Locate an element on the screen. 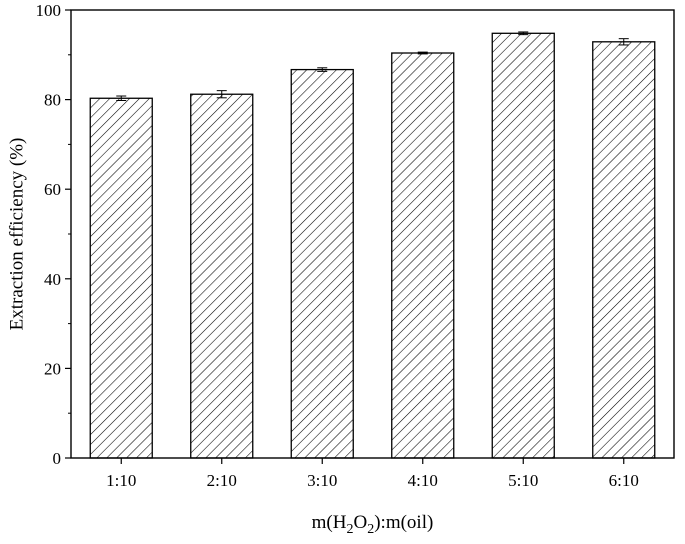 The height and width of the screenshot is (544, 685). x-tick-label: 2:10 is located at coordinates (222, 480).